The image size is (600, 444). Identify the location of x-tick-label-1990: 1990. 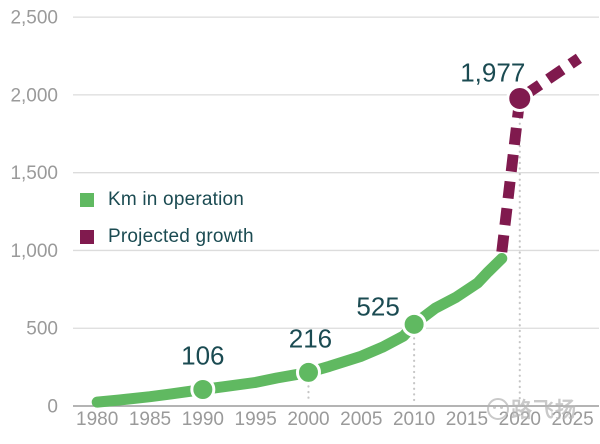
(203, 419).